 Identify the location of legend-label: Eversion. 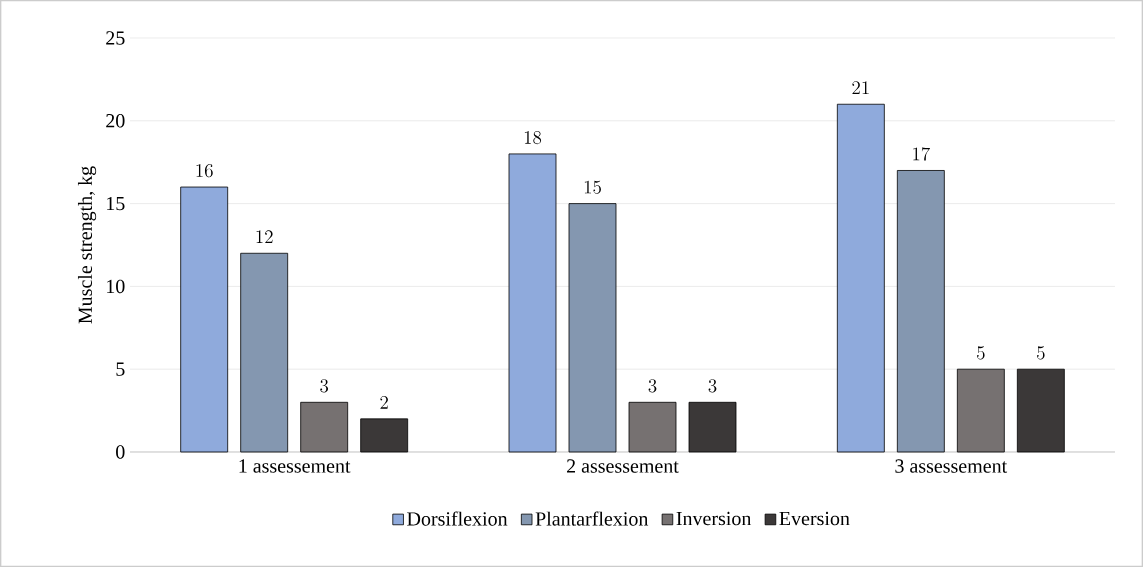
(814, 518).